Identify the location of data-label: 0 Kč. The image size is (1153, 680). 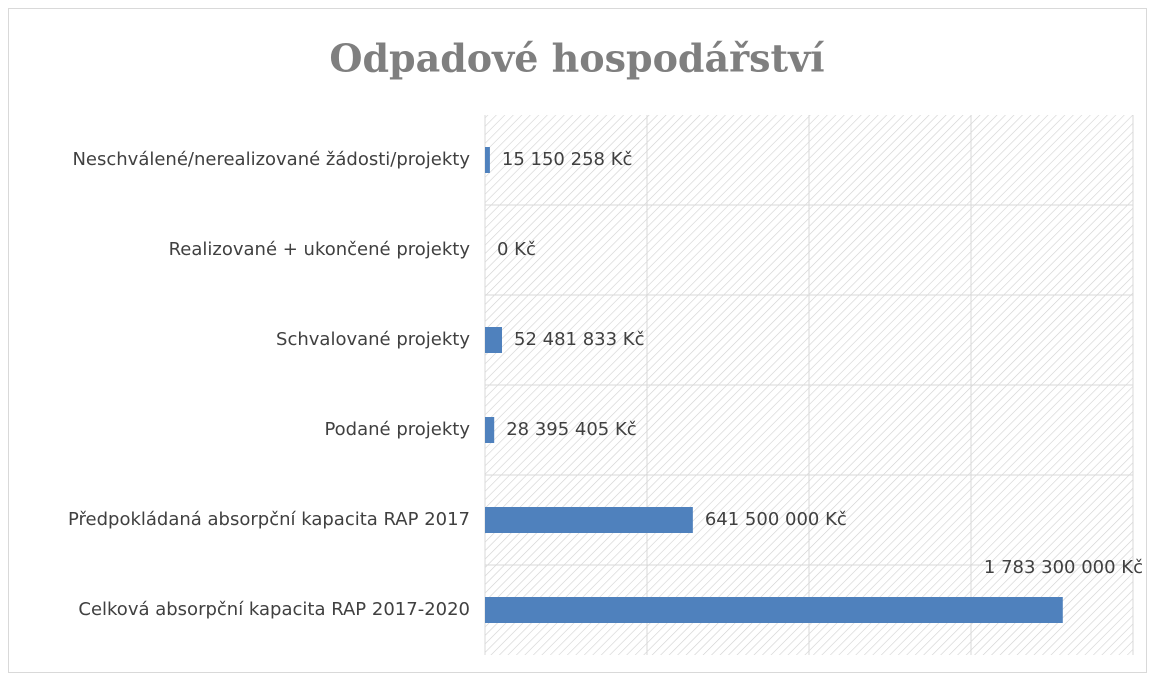
(516, 249).